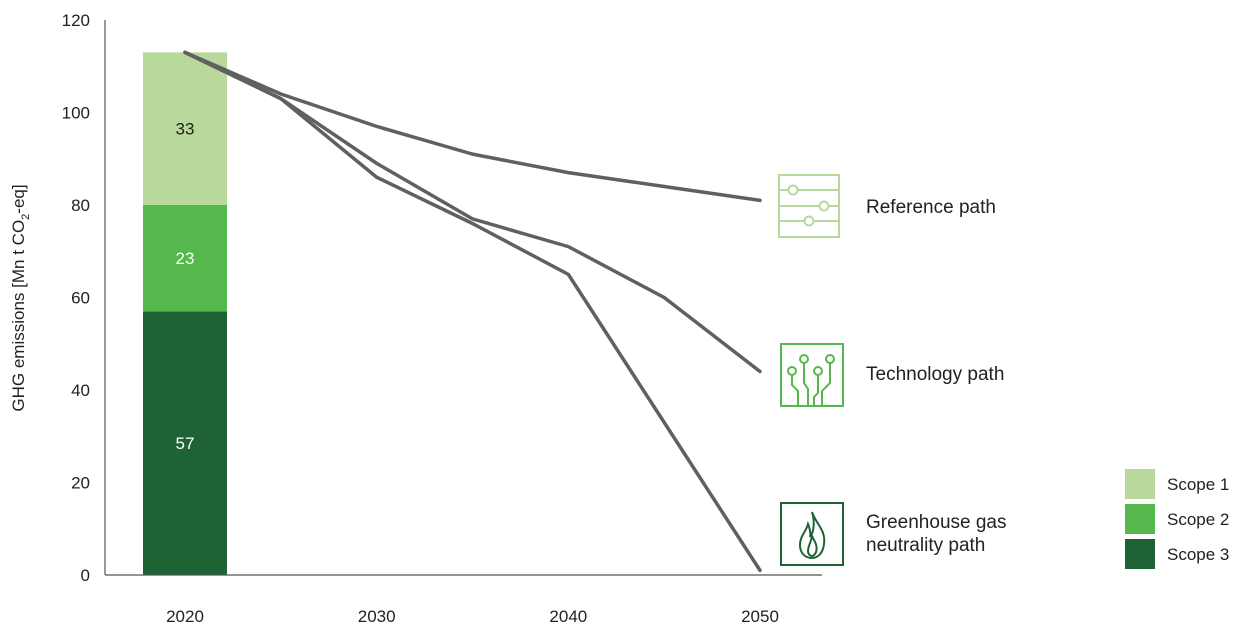 The width and height of the screenshot is (1253, 627). What do you see at coordinates (18, 198) in the screenshot?
I see `y-axis-label-suffix: -eq]` at bounding box center [18, 198].